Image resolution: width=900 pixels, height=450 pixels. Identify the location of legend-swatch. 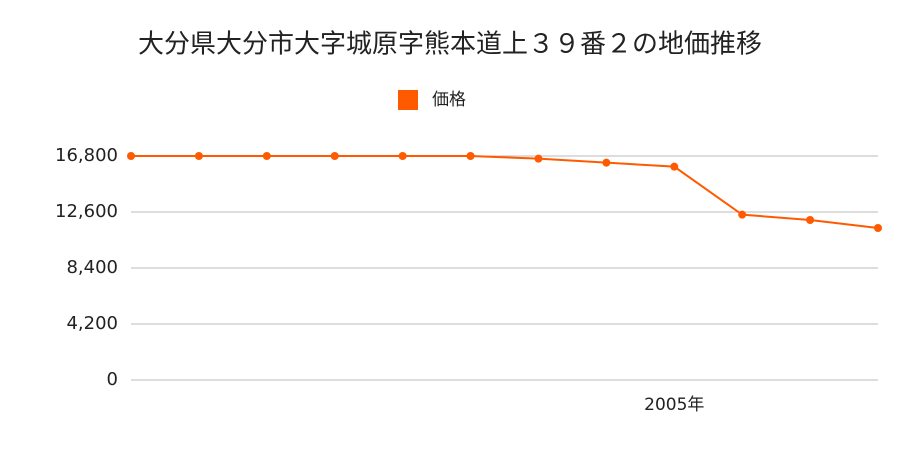
(408, 100).